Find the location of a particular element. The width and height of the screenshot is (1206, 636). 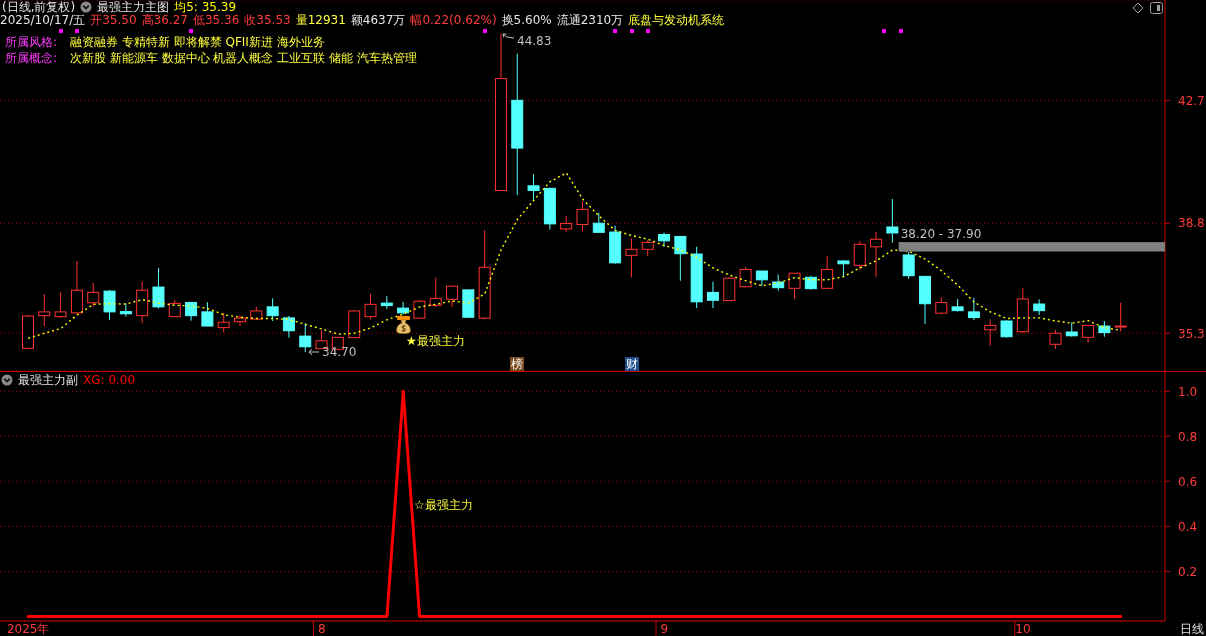

x-tick-label: 2025年 is located at coordinates (28, 629).